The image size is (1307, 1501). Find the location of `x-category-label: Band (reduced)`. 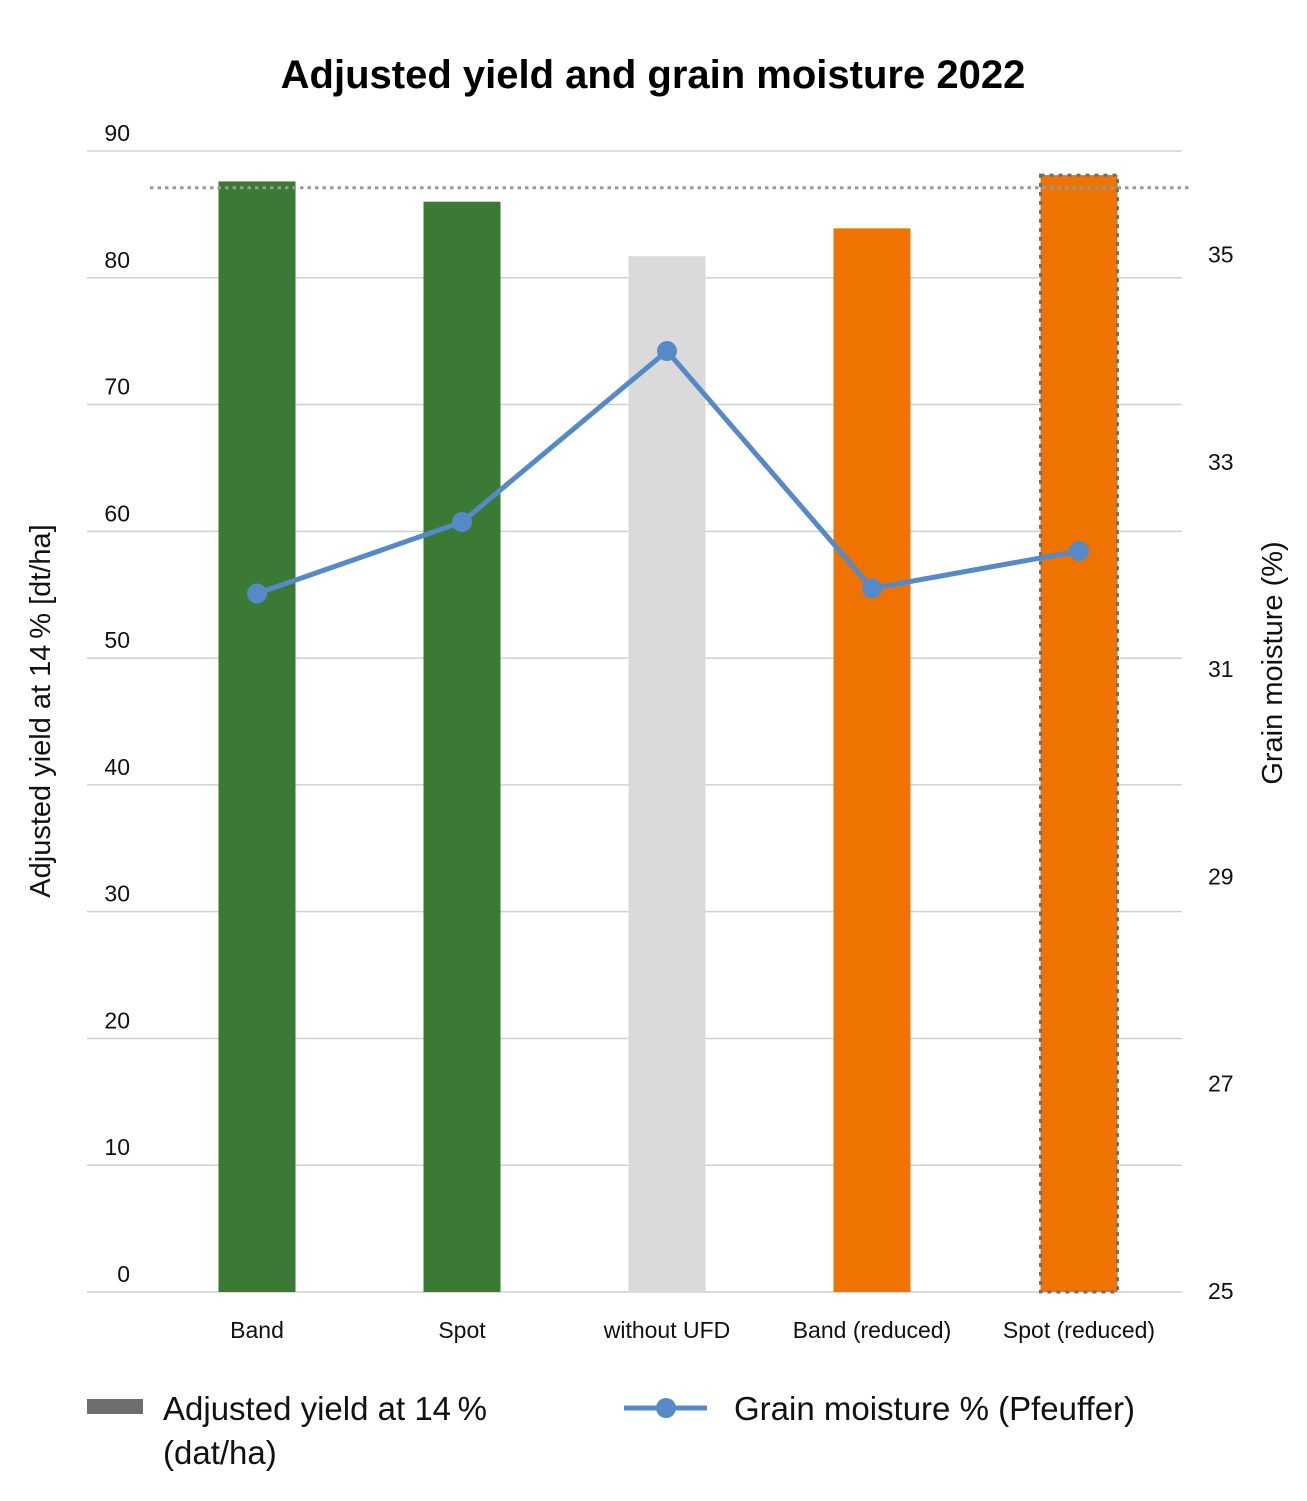

x-category-label: Band (reduced) is located at coordinates (872, 1330).